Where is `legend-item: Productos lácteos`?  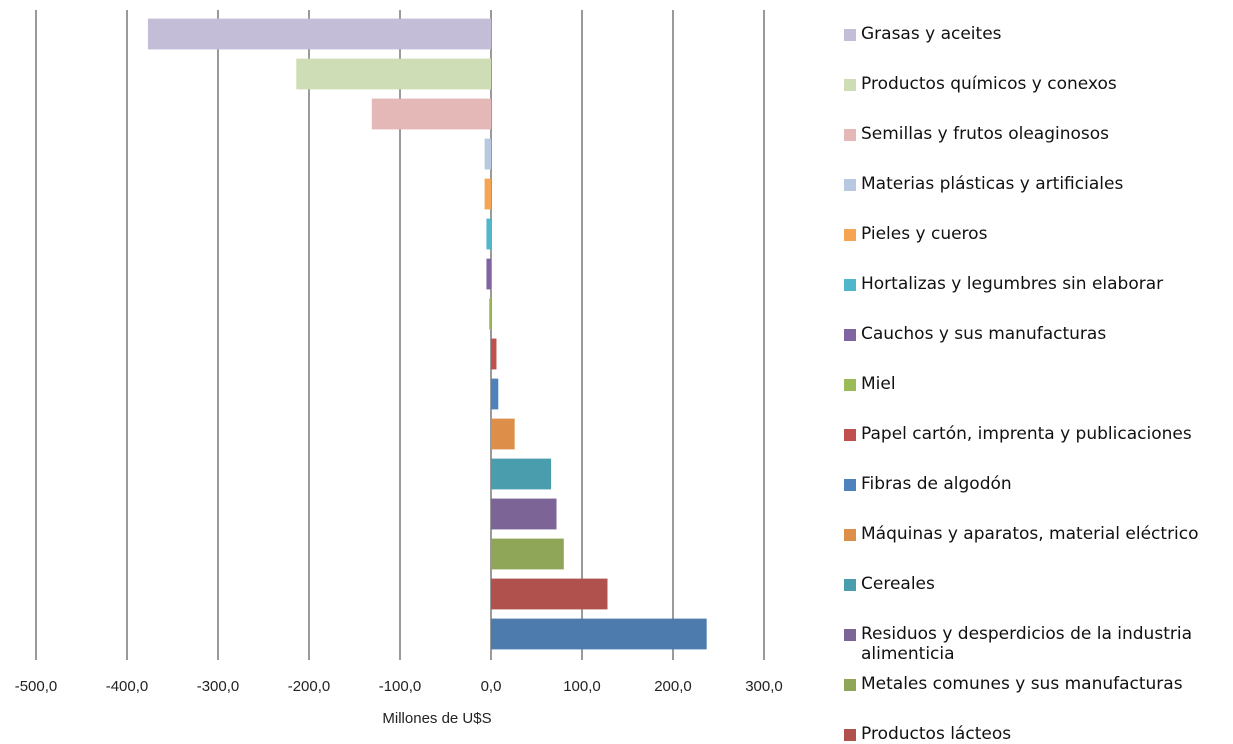
legend-item: Productos lácteos is located at coordinates (1037, 734).